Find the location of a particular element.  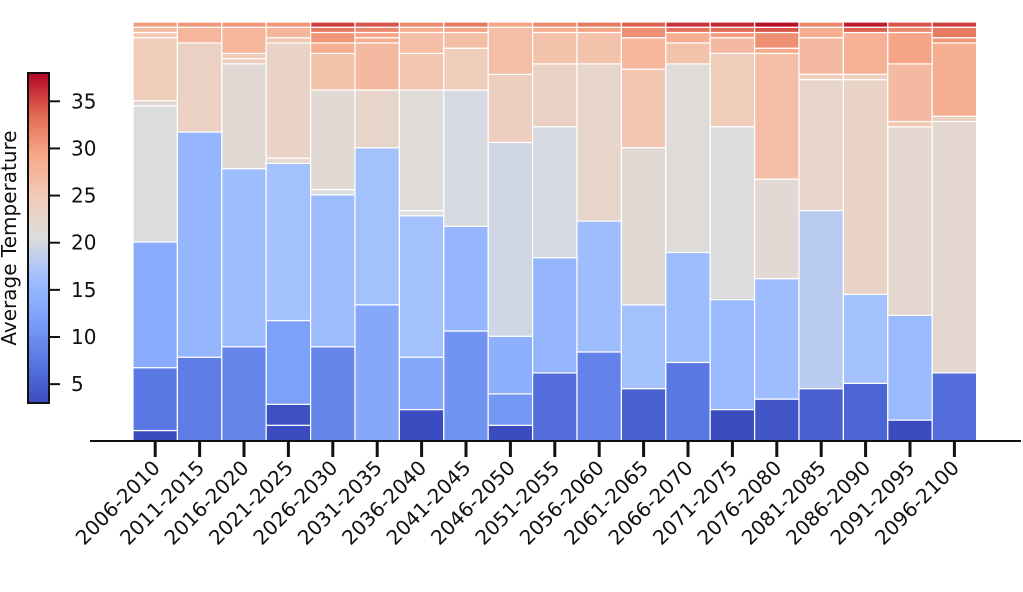

bar-segment-5-top is located at coordinates (377, 24).